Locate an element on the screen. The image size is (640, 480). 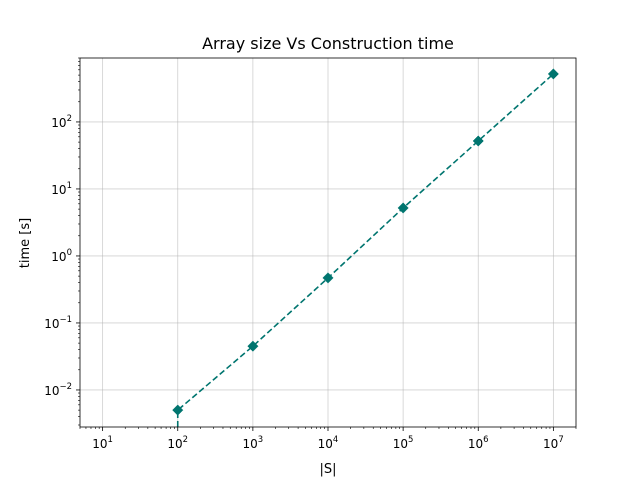
x-tick-label: 10⁷ is located at coordinates (553, 443).